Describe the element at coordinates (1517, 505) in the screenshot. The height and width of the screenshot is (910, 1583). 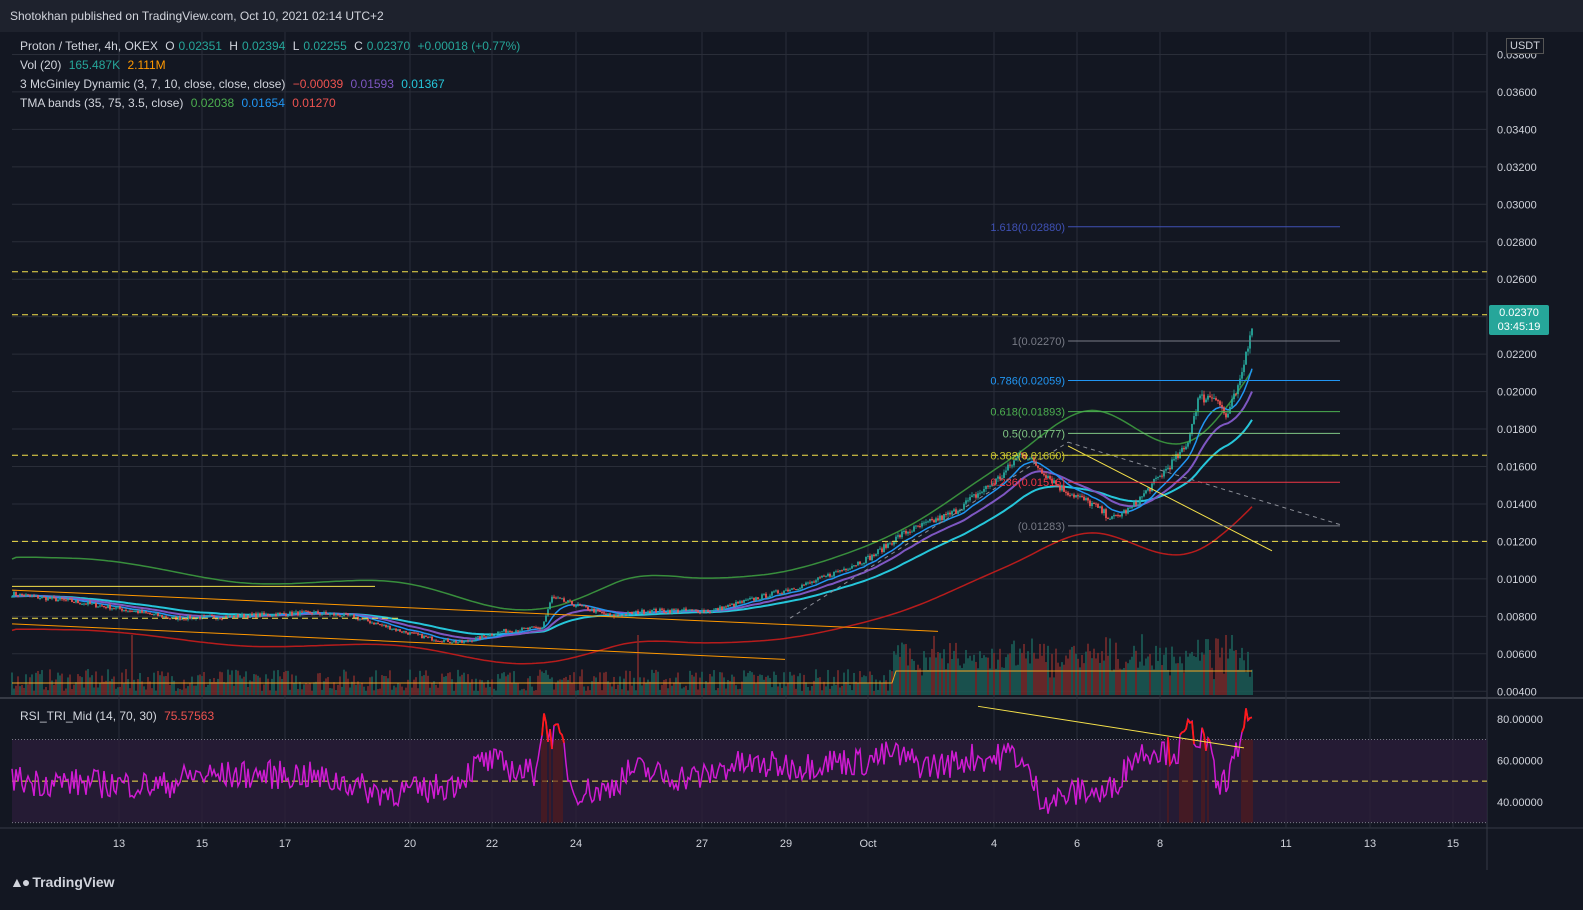
I see `price-tick-label: 0.01400` at that location.